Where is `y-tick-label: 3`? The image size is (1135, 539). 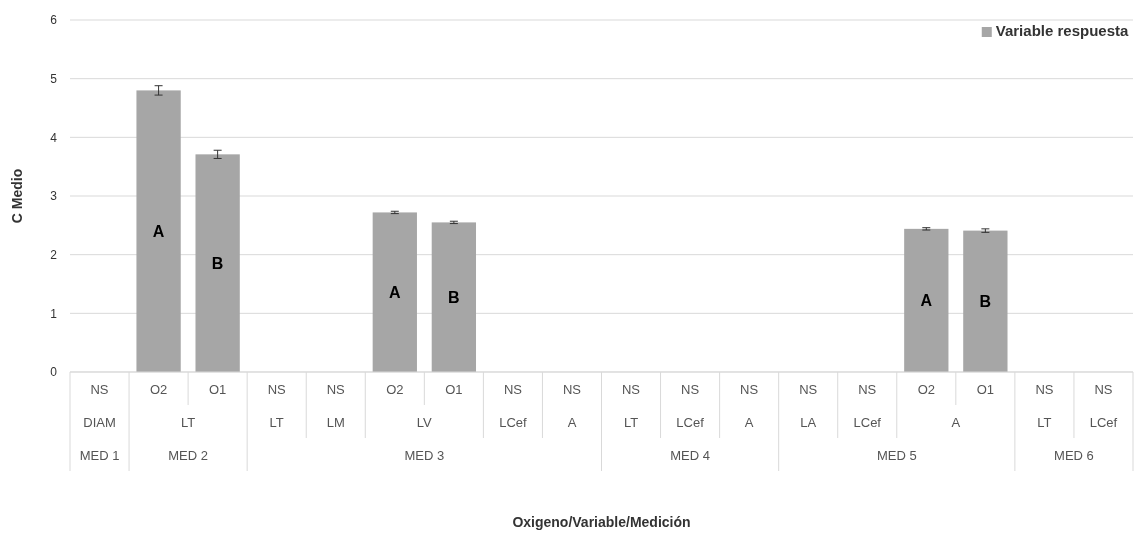 y-tick-label: 3 is located at coordinates (54, 196).